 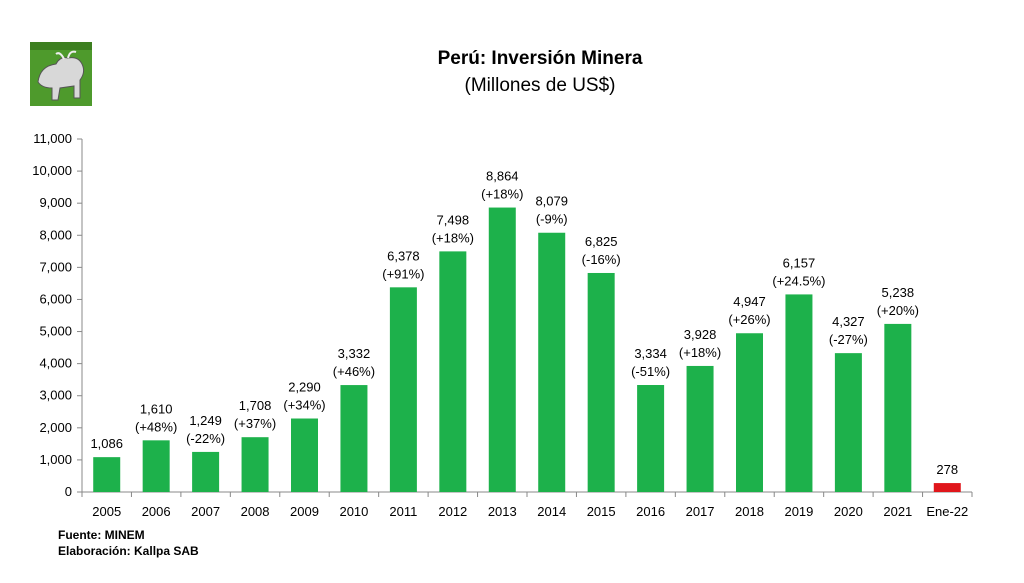 What do you see at coordinates (540, 58) in the screenshot?
I see `chart-title: Perú: Inversión Minera` at bounding box center [540, 58].